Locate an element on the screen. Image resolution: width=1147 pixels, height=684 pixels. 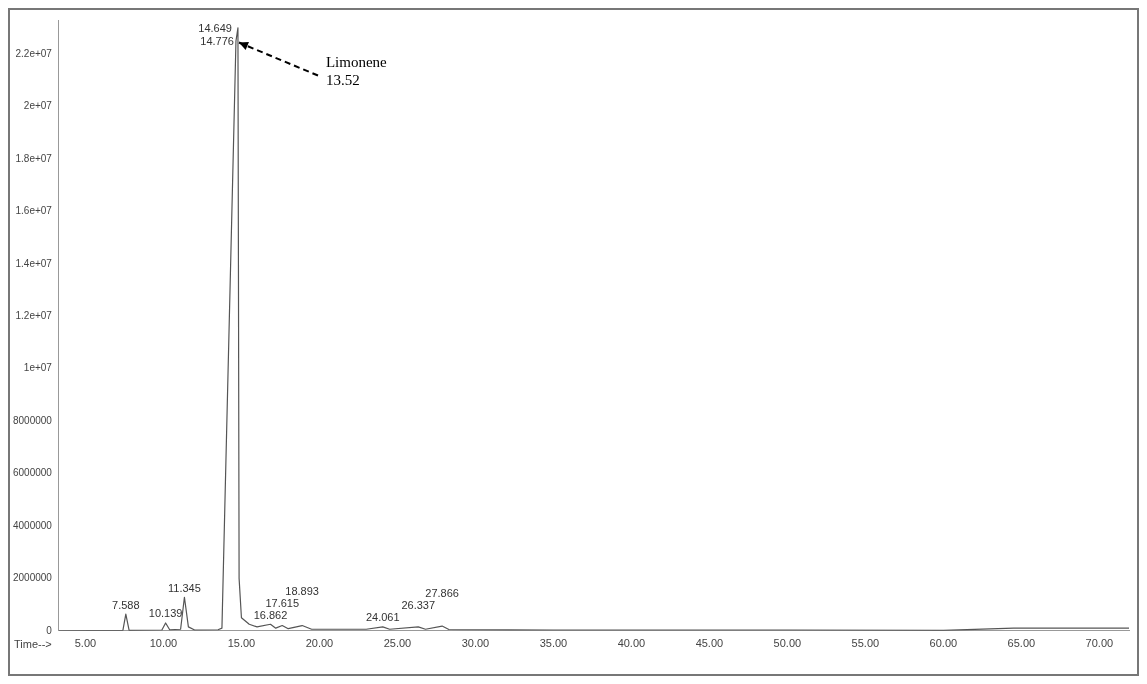
x-axis-title: Time--> is located at coordinates (33, 643).